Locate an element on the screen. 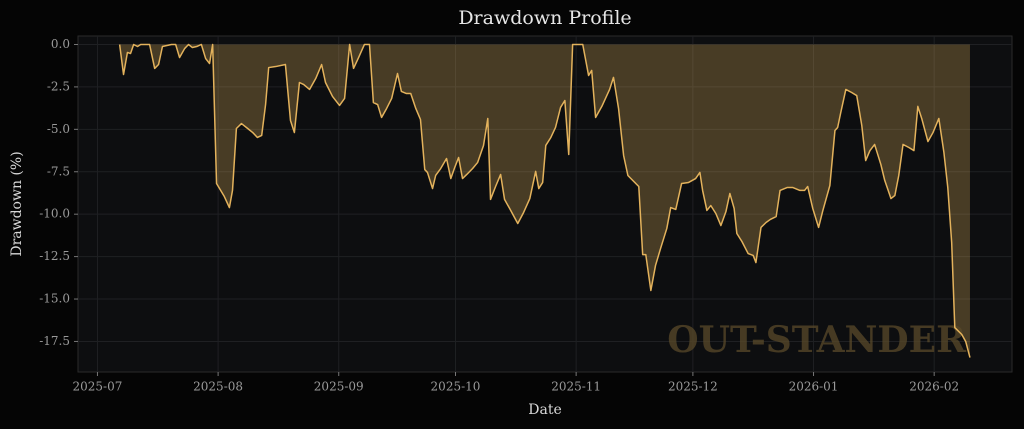 This screenshot has width=1024, height=429. x-tick-label: 2025-09 is located at coordinates (339, 387).